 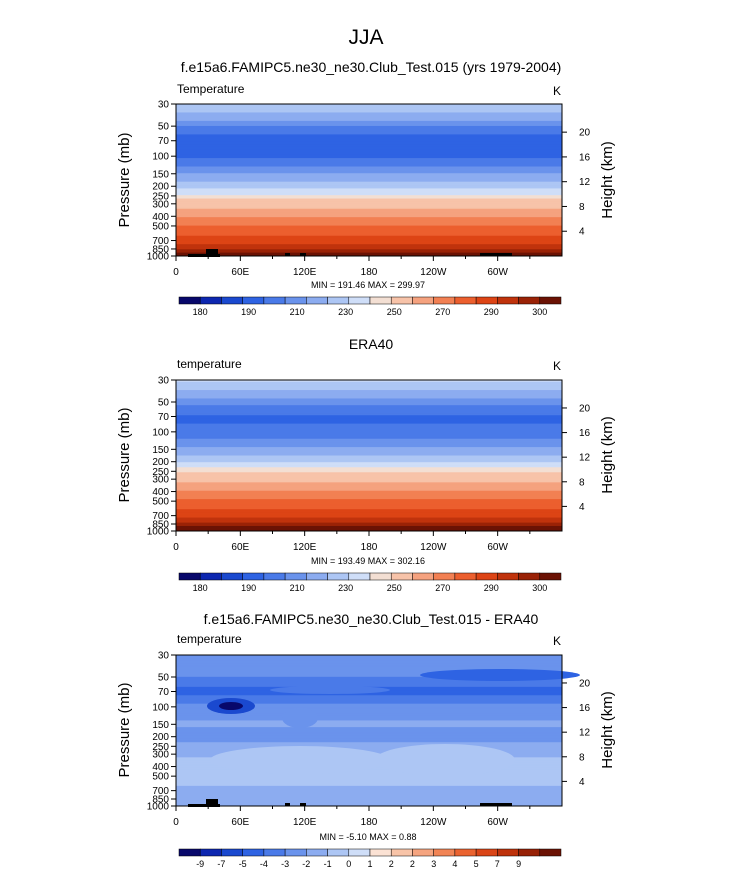 What do you see at coordinates (607, 730) in the screenshot?
I see `y2-axis-label: Height (km)` at bounding box center [607, 730].